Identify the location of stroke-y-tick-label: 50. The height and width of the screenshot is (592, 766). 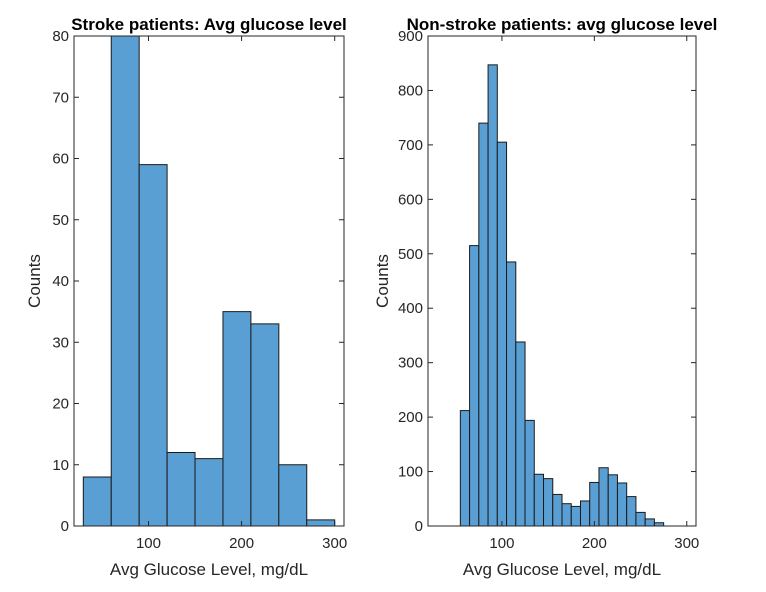
(60, 220).